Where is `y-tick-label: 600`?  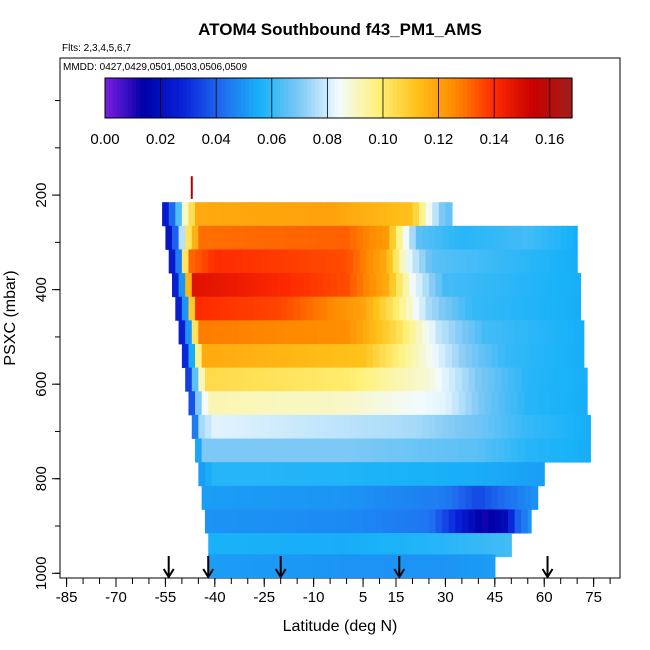 y-tick-label: 600 is located at coordinates (41, 384).